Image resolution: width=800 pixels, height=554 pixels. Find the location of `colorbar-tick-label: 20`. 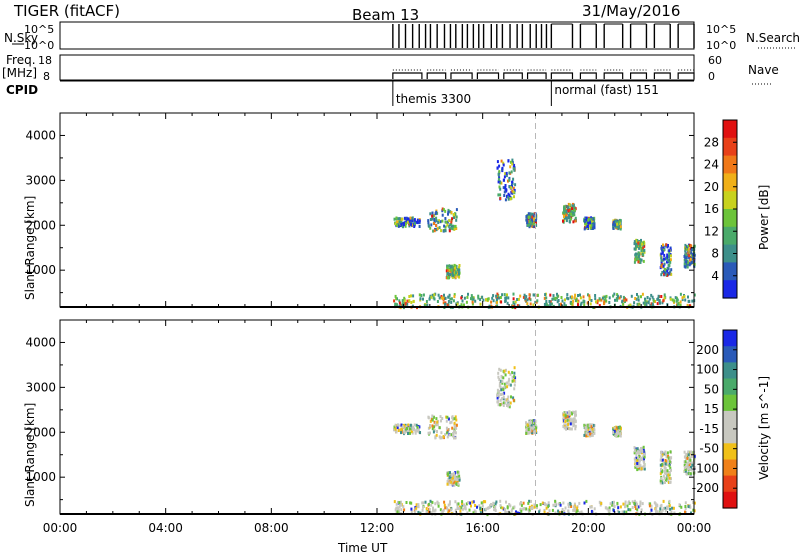

colorbar-tick-label: 20 is located at coordinates (711, 187).